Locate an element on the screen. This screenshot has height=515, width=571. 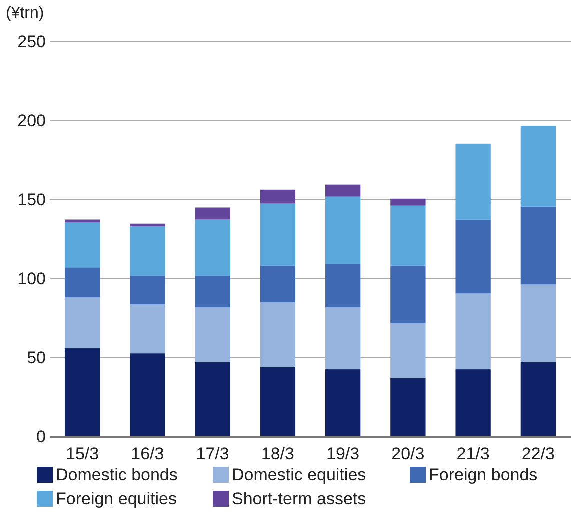
legend-label: Domestic equities is located at coordinates (299, 475).